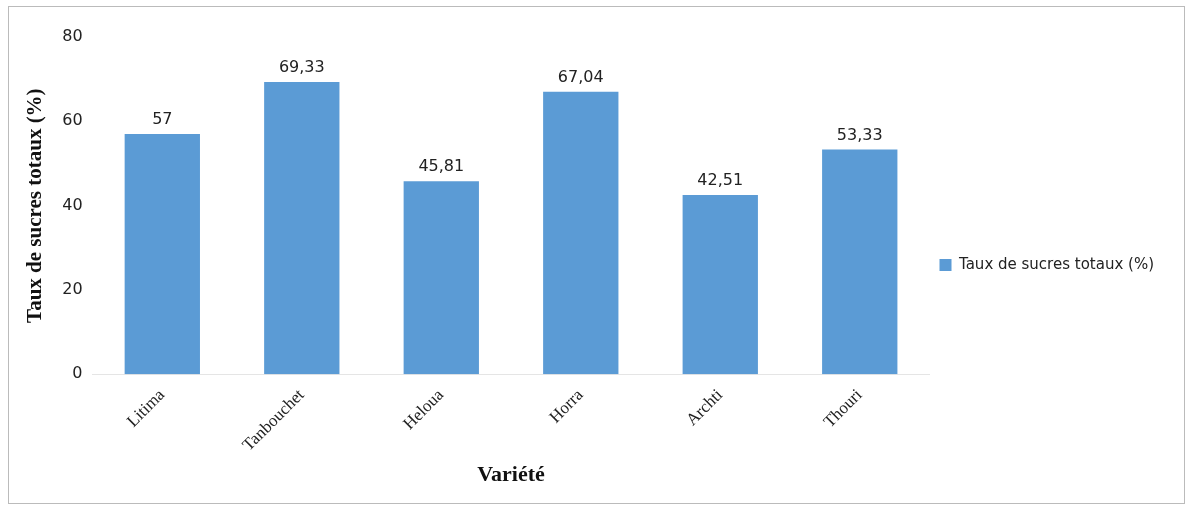  What do you see at coordinates (511, 474) in the screenshot?
I see `x-axis-title: Variété` at bounding box center [511, 474].